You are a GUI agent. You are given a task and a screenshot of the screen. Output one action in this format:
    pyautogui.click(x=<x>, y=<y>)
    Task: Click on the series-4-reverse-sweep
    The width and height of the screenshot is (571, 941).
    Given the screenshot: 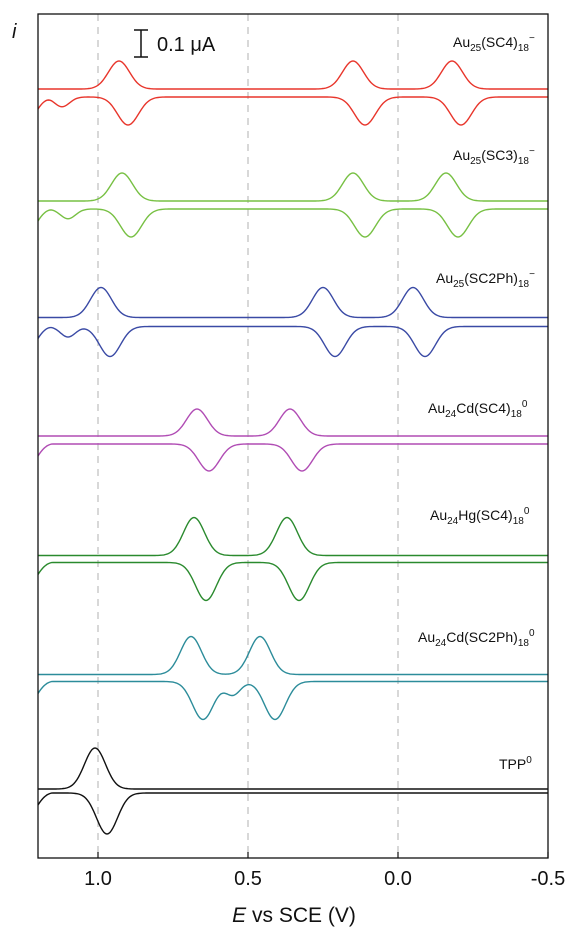 What is the action you would take?
    pyautogui.click(x=292, y=581)
    